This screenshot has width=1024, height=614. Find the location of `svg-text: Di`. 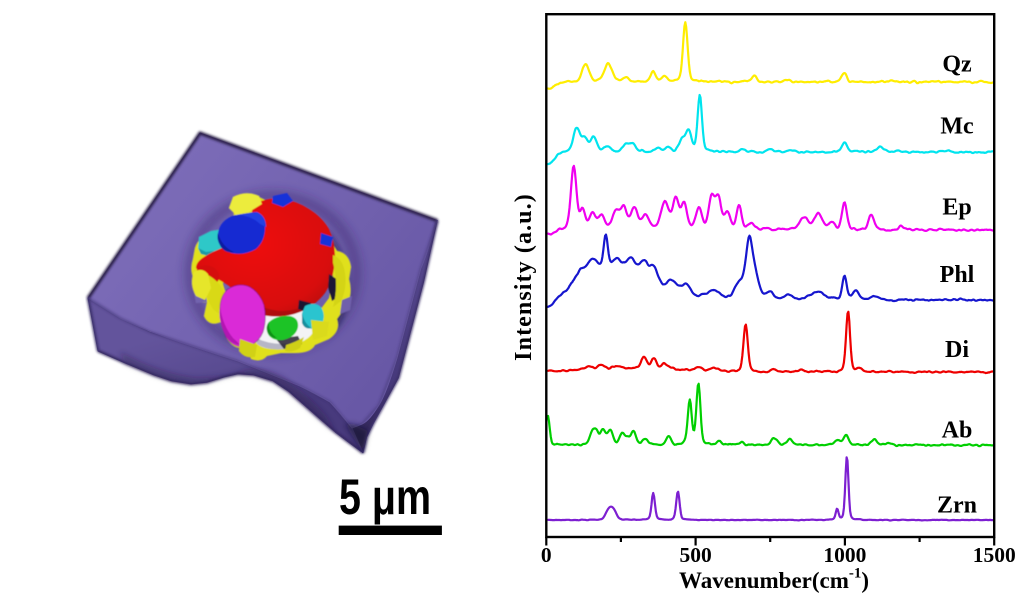

svg-text: Di is located at coordinates (957, 350).